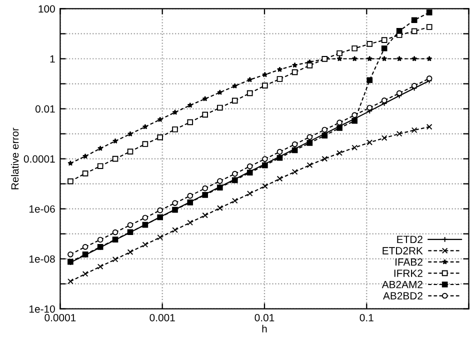 The image size is (474, 349). I want to click on x-tick-label: 0.1, so click(367, 318).